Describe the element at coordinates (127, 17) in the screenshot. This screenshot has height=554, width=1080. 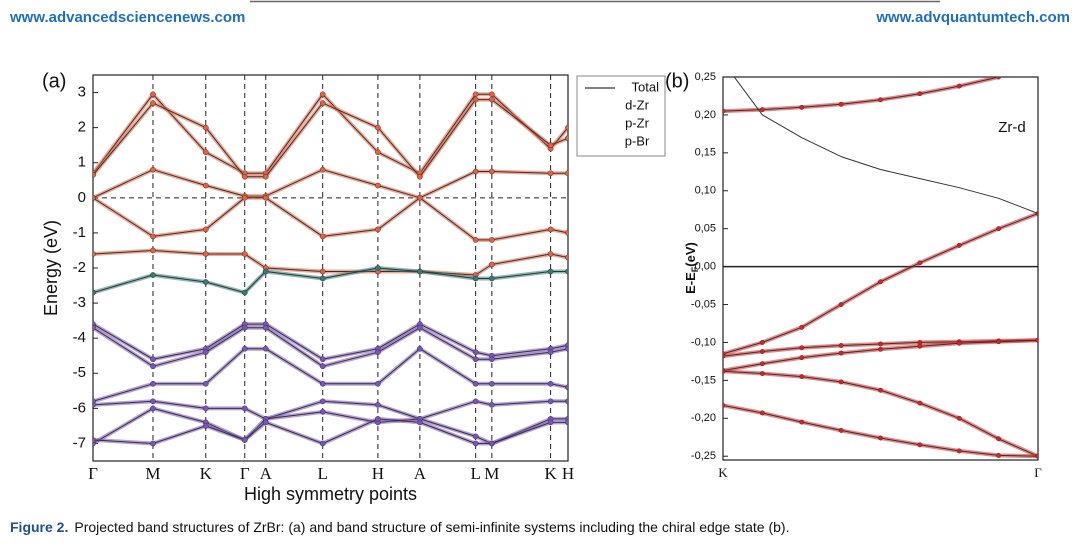
I see `header-left-url: www.advancedsciencenews.com` at that location.